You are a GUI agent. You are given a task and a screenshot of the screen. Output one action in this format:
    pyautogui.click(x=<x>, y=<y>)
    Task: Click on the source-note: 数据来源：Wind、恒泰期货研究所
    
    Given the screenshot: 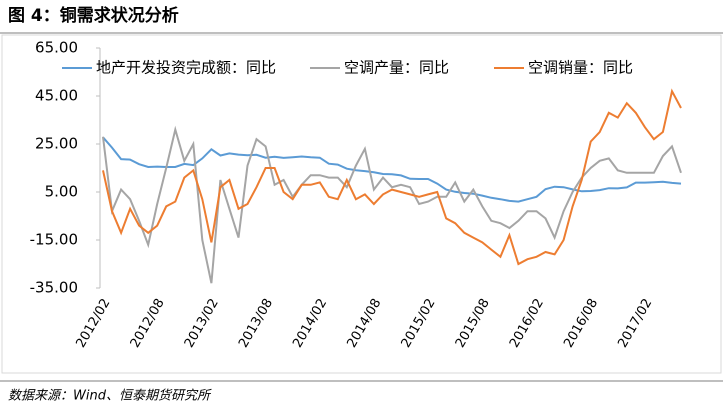 What is the action you would take?
    pyautogui.click(x=110, y=396)
    